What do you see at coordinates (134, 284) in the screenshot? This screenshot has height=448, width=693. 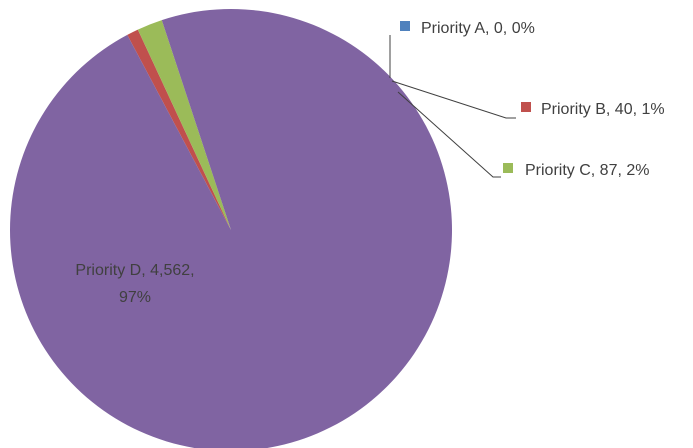 I see `data-label-priority-d: Priority D, 4,562, 97%` at bounding box center [134, 284].